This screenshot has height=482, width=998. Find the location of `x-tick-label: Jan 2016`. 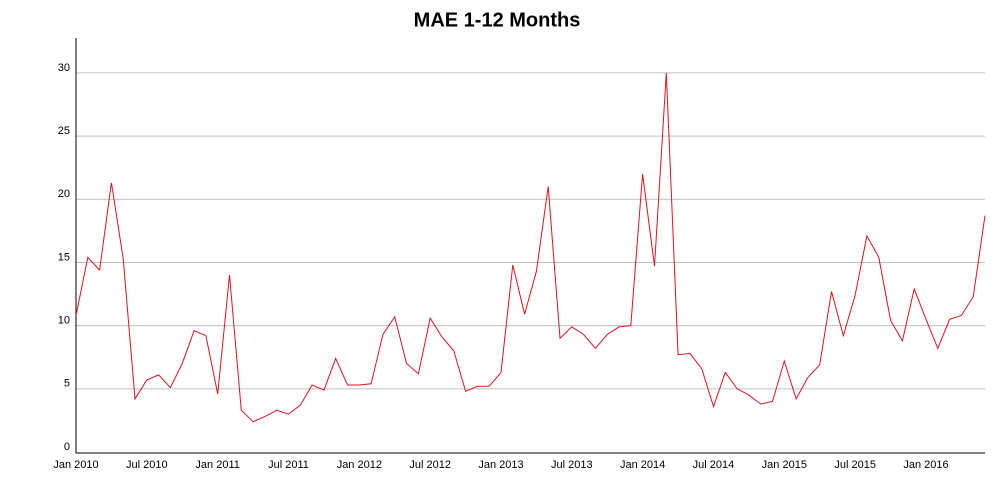

x-tick-label: Jan 2016 is located at coordinates (925, 465).